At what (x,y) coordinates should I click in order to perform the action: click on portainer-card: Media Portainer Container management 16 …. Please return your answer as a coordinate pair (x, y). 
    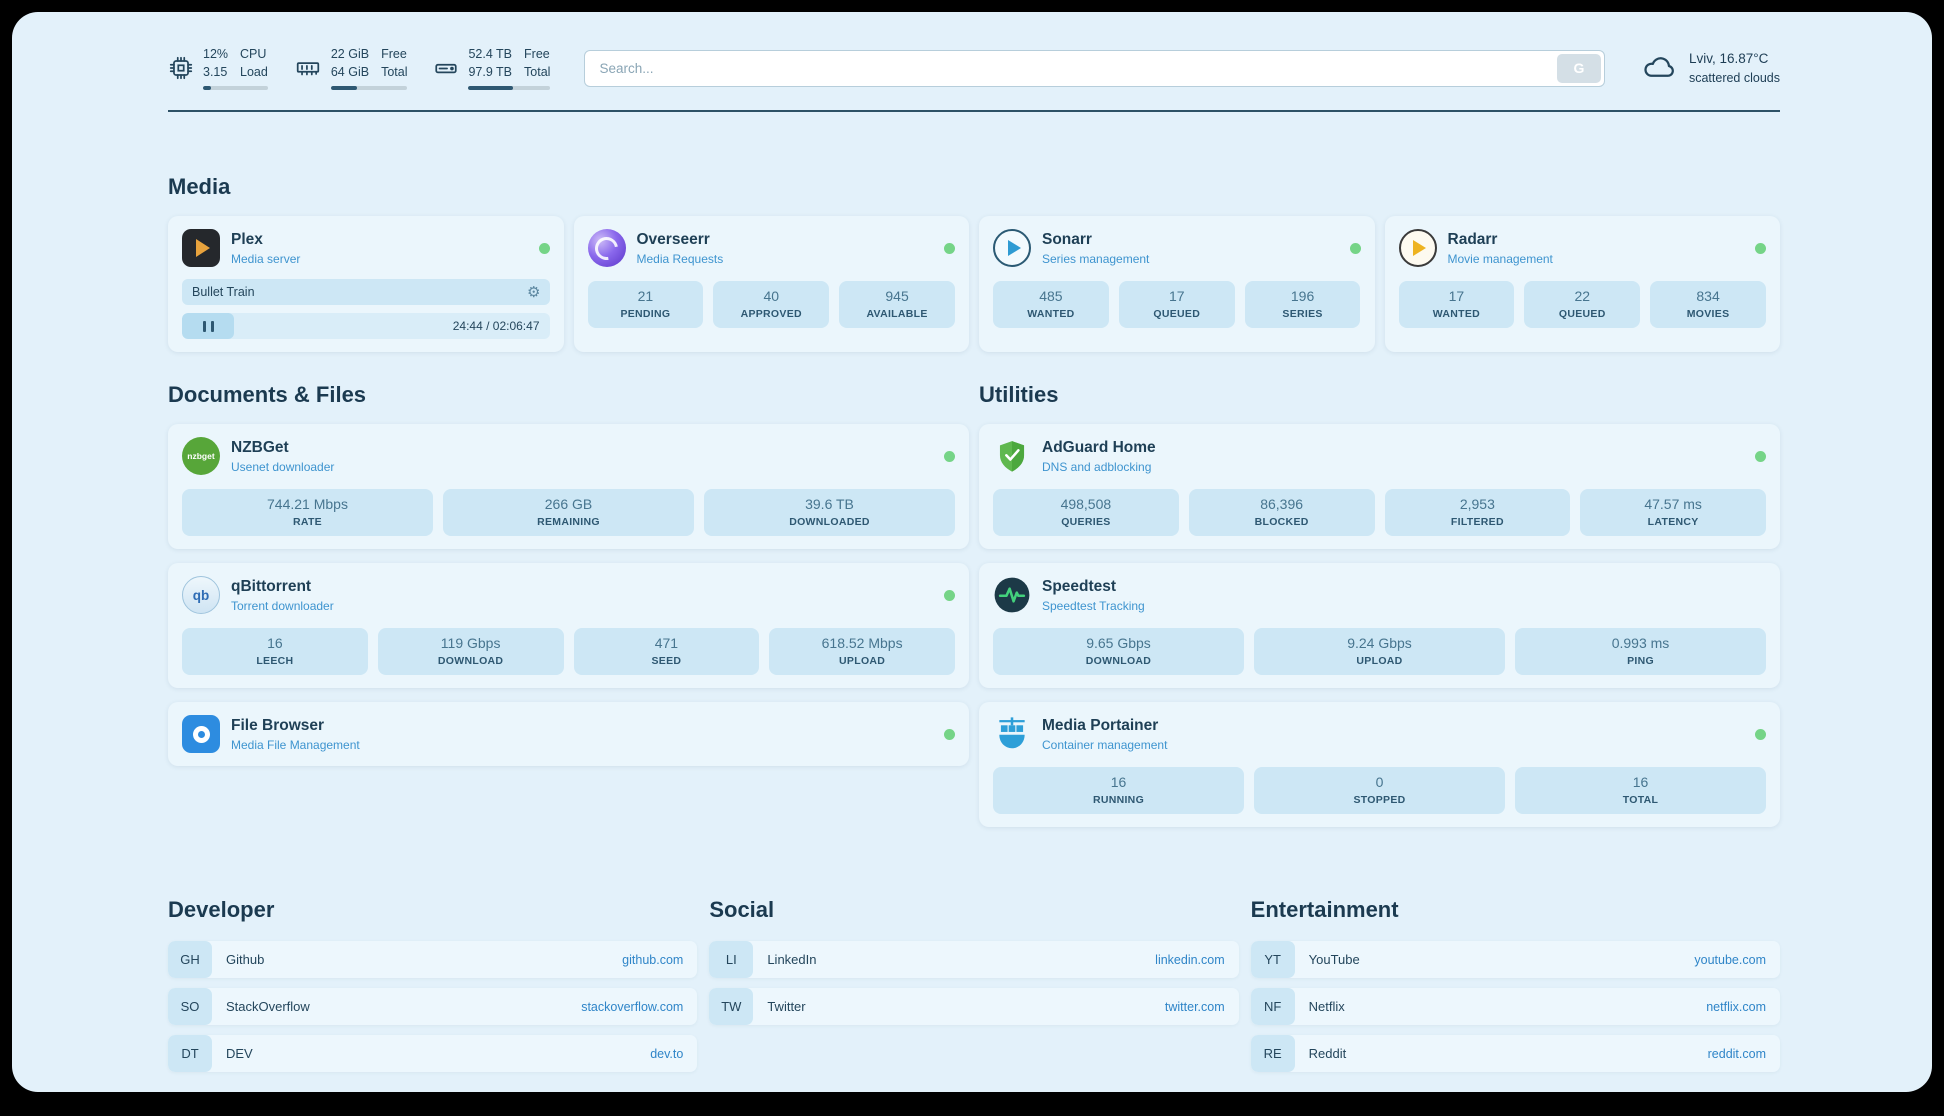
    Looking at the image, I should click on (1379, 764).